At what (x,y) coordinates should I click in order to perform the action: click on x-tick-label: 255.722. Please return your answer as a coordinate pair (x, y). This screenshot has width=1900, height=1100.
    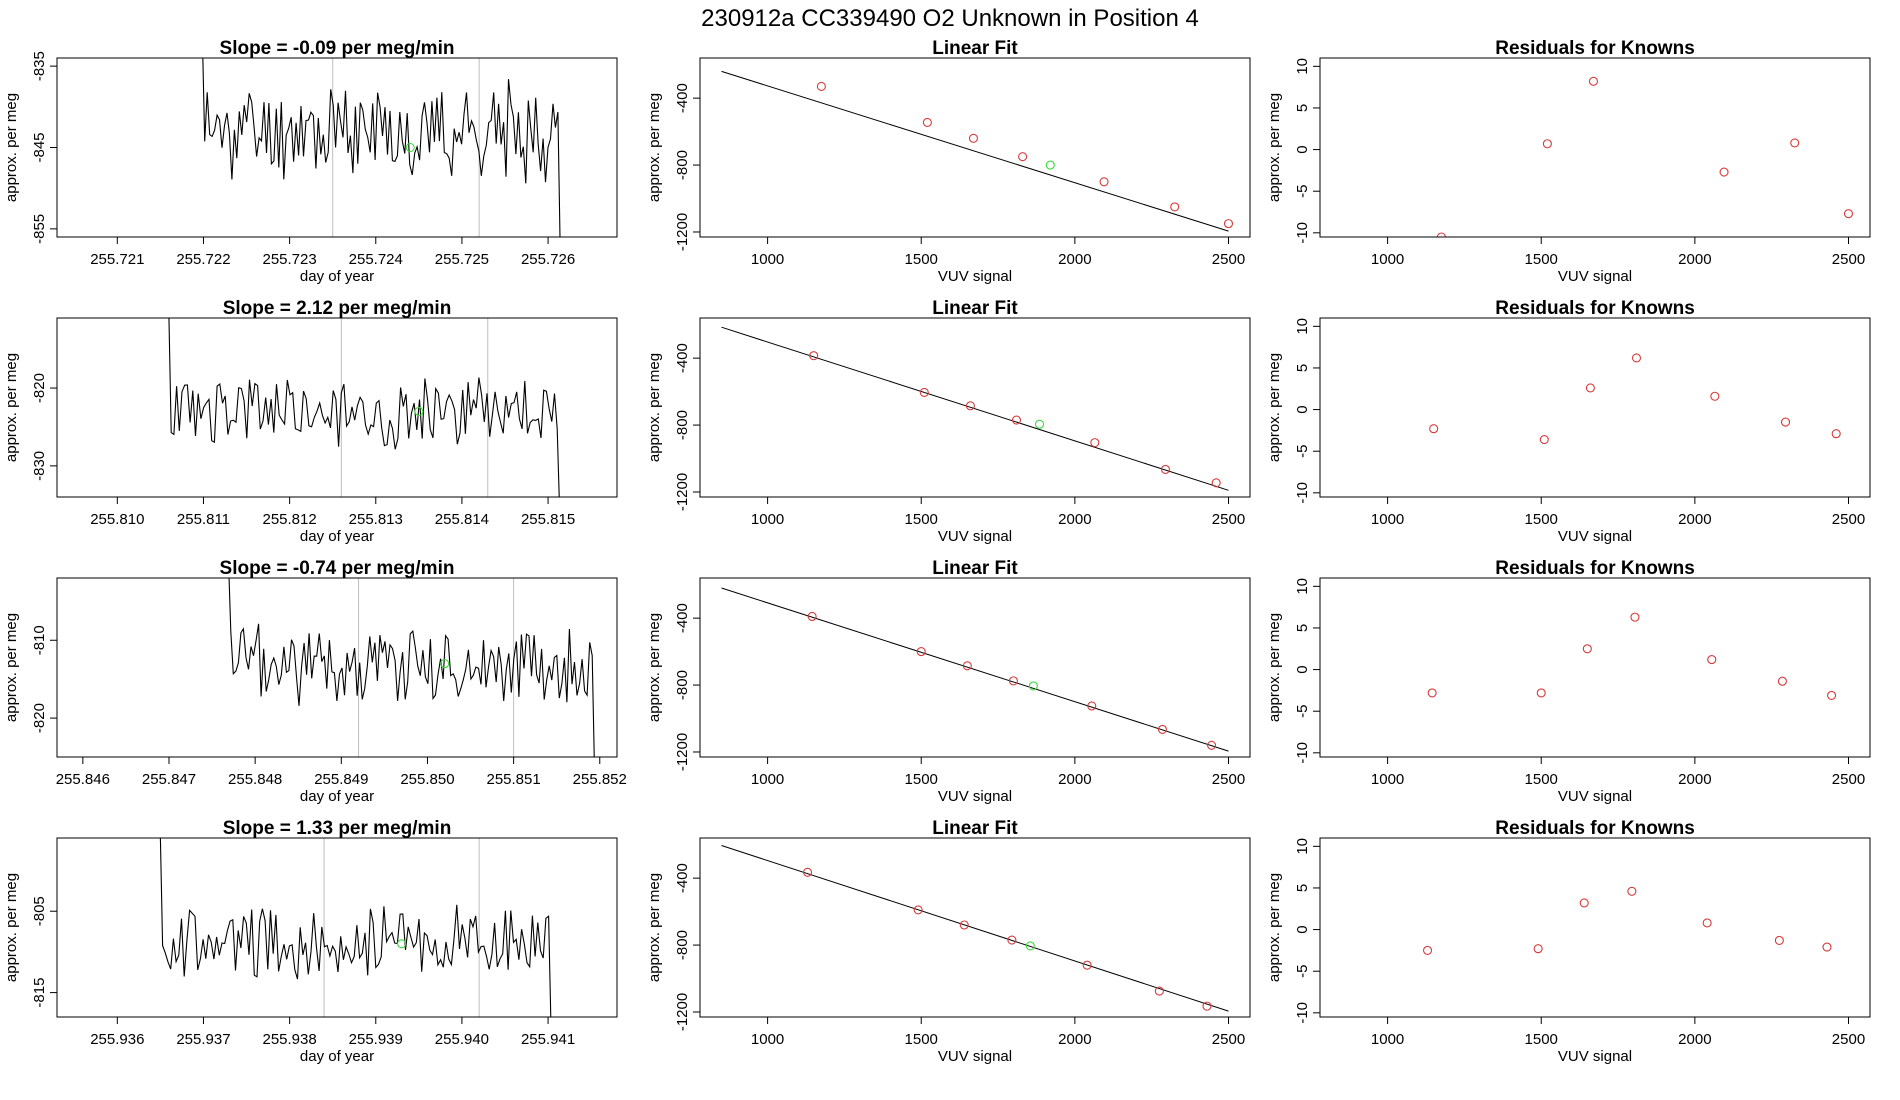
    Looking at the image, I should click on (203, 259).